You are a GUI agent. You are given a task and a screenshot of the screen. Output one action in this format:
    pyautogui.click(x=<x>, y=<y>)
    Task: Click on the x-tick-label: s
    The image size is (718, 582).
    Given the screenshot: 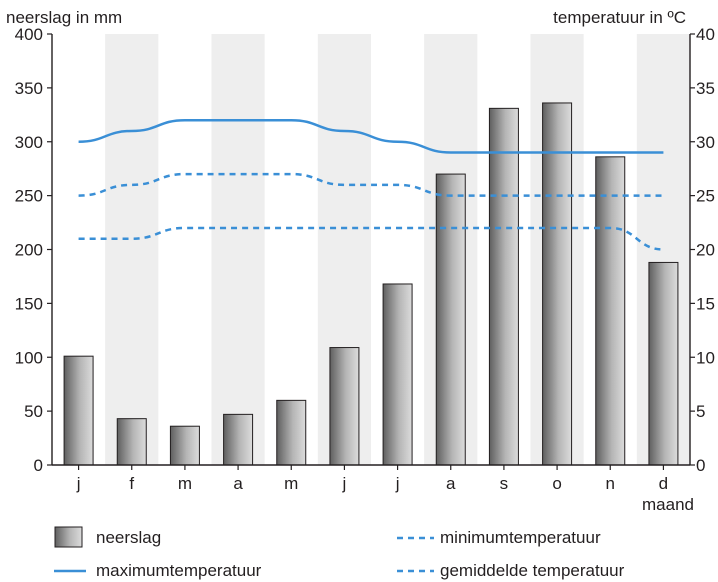 What is the action you would take?
    pyautogui.click(x=504, y=483)
    